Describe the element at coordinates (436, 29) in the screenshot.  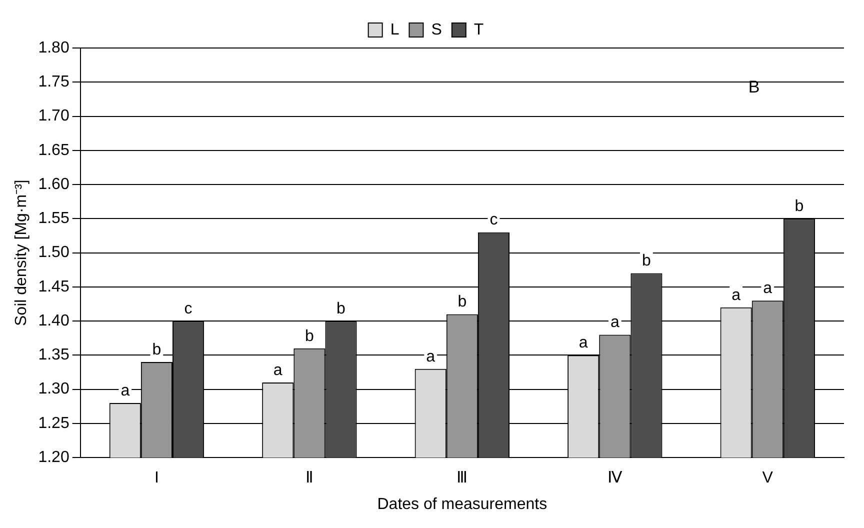
I see `legend-label: S` at that location.